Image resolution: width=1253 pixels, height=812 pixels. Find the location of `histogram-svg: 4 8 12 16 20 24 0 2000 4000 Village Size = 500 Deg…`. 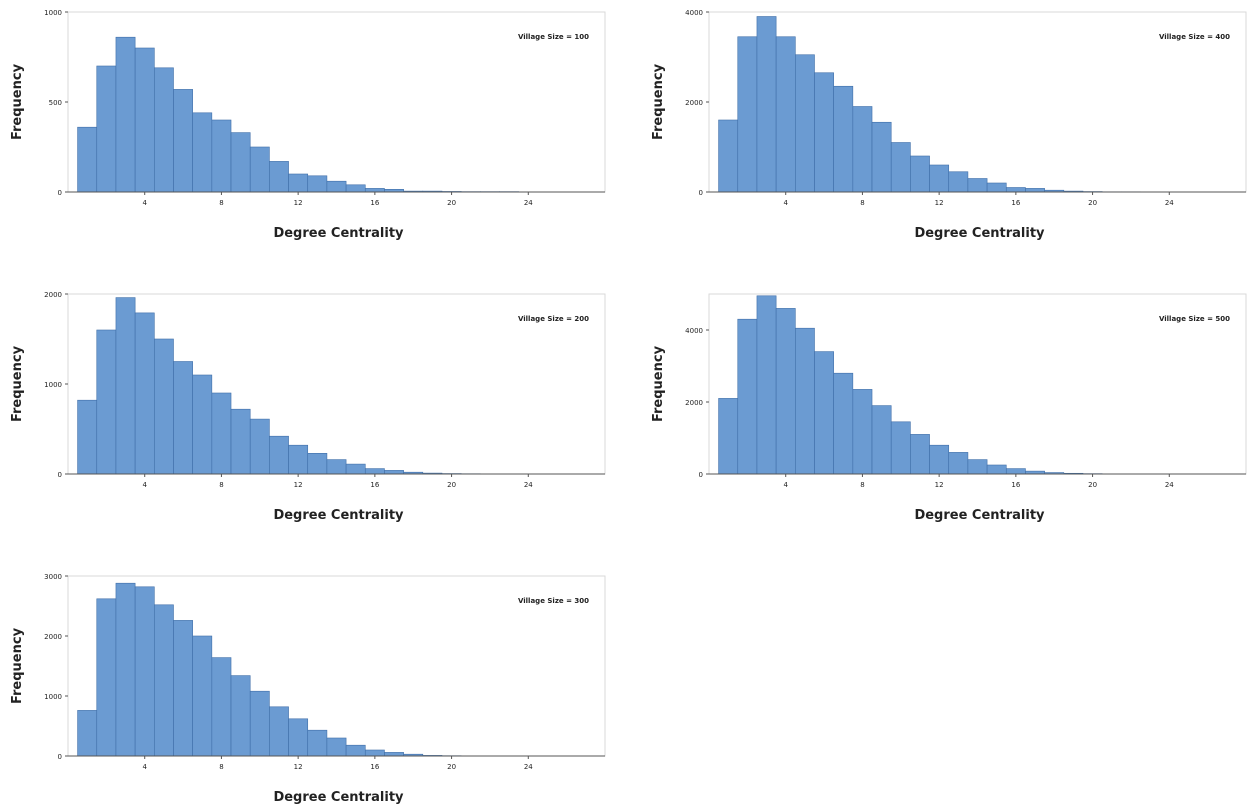

histogram-svg: 4 8 12 16 20 24 0 2000 4000 Village Size = 500 Deg… is located at coordinates (949, 408).